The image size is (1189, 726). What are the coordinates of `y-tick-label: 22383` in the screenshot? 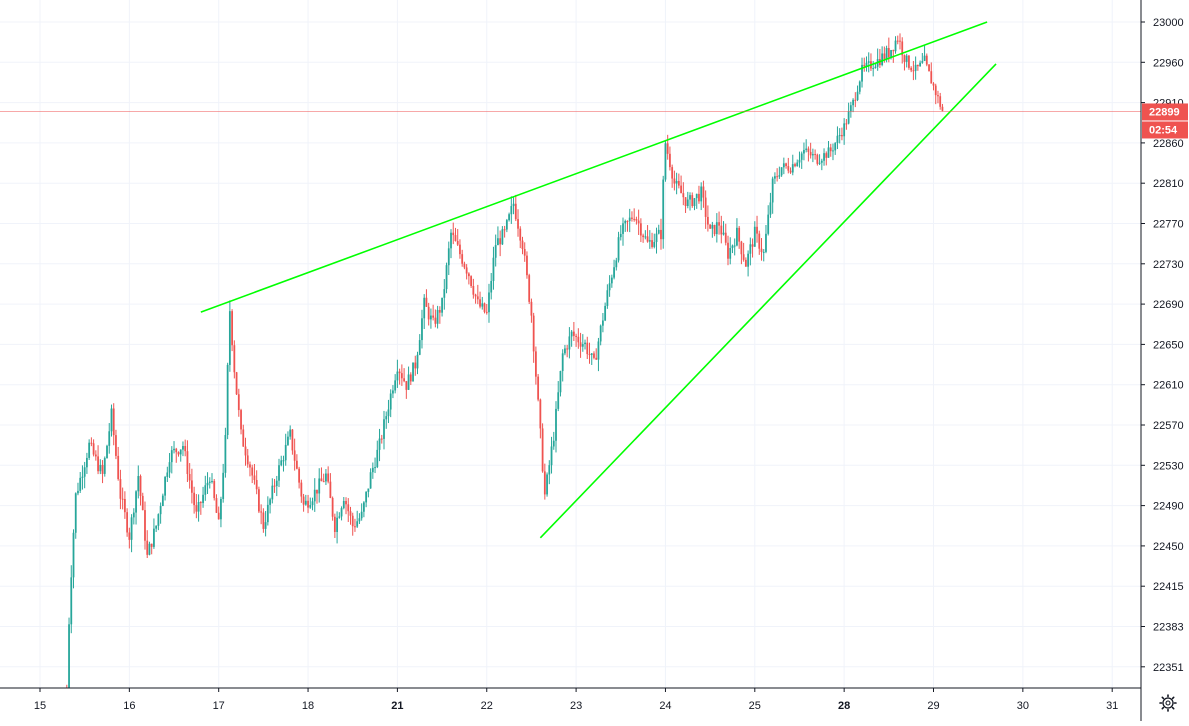 It's located at (1168, 628).